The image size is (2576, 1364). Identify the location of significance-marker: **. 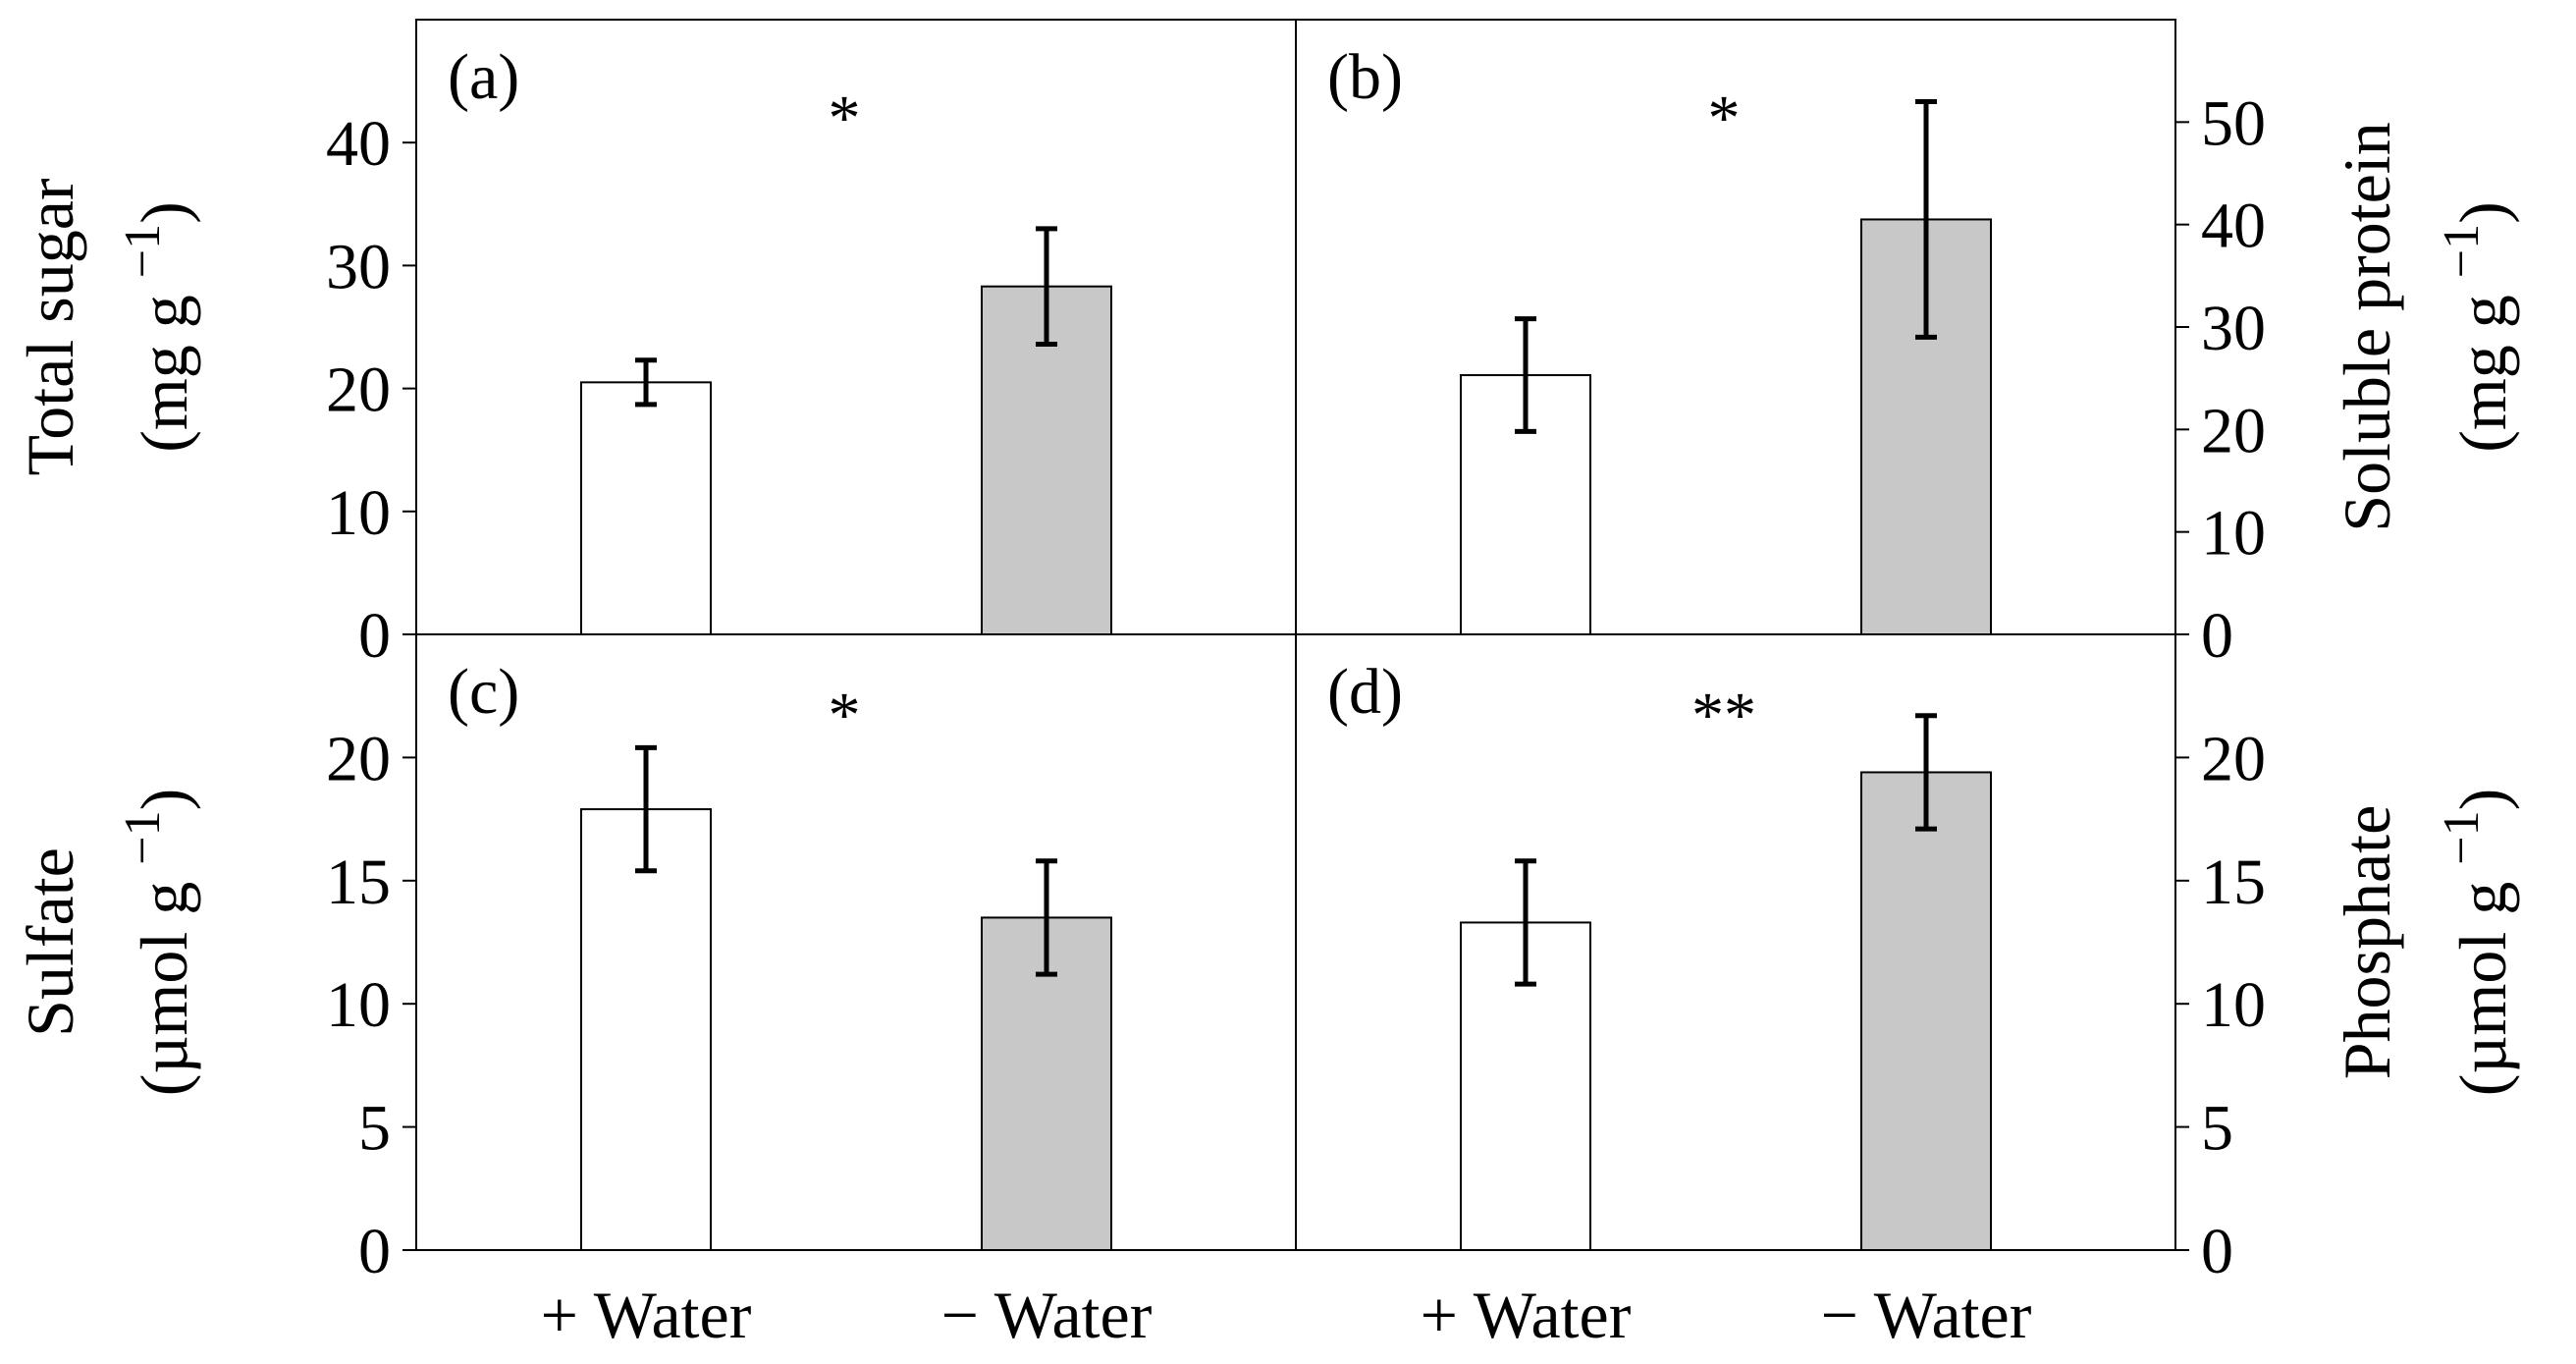
(1723, 715).